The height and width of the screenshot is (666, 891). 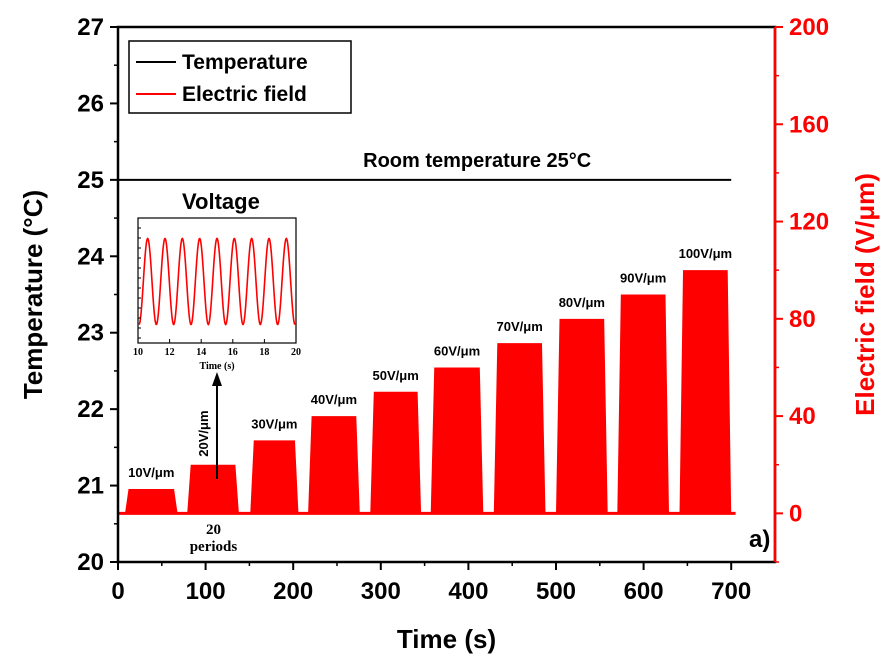 I want to click on legend: Temperature Electric field, so click(x=240, y=77).